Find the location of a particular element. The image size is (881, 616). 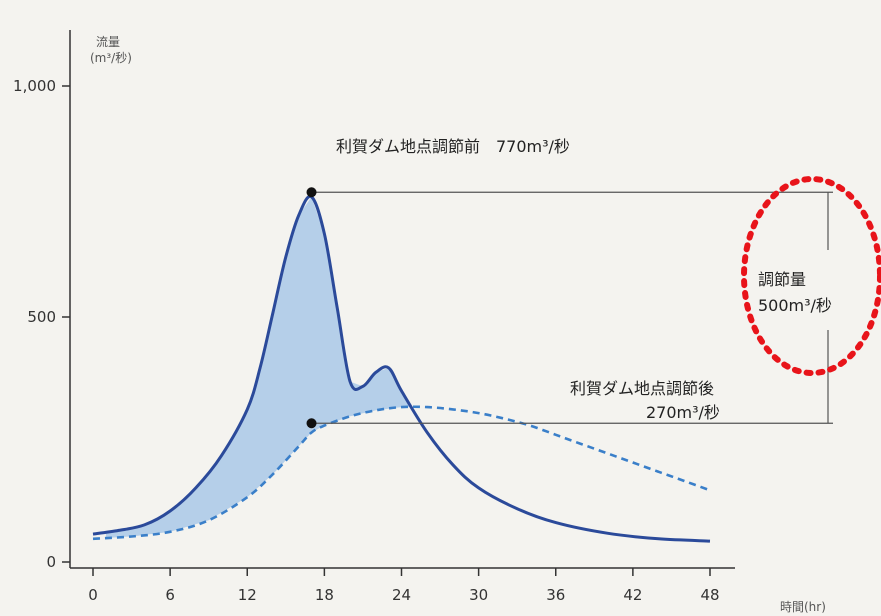

diff-label-line1: 調節量 is located at coordinates (782, 279).